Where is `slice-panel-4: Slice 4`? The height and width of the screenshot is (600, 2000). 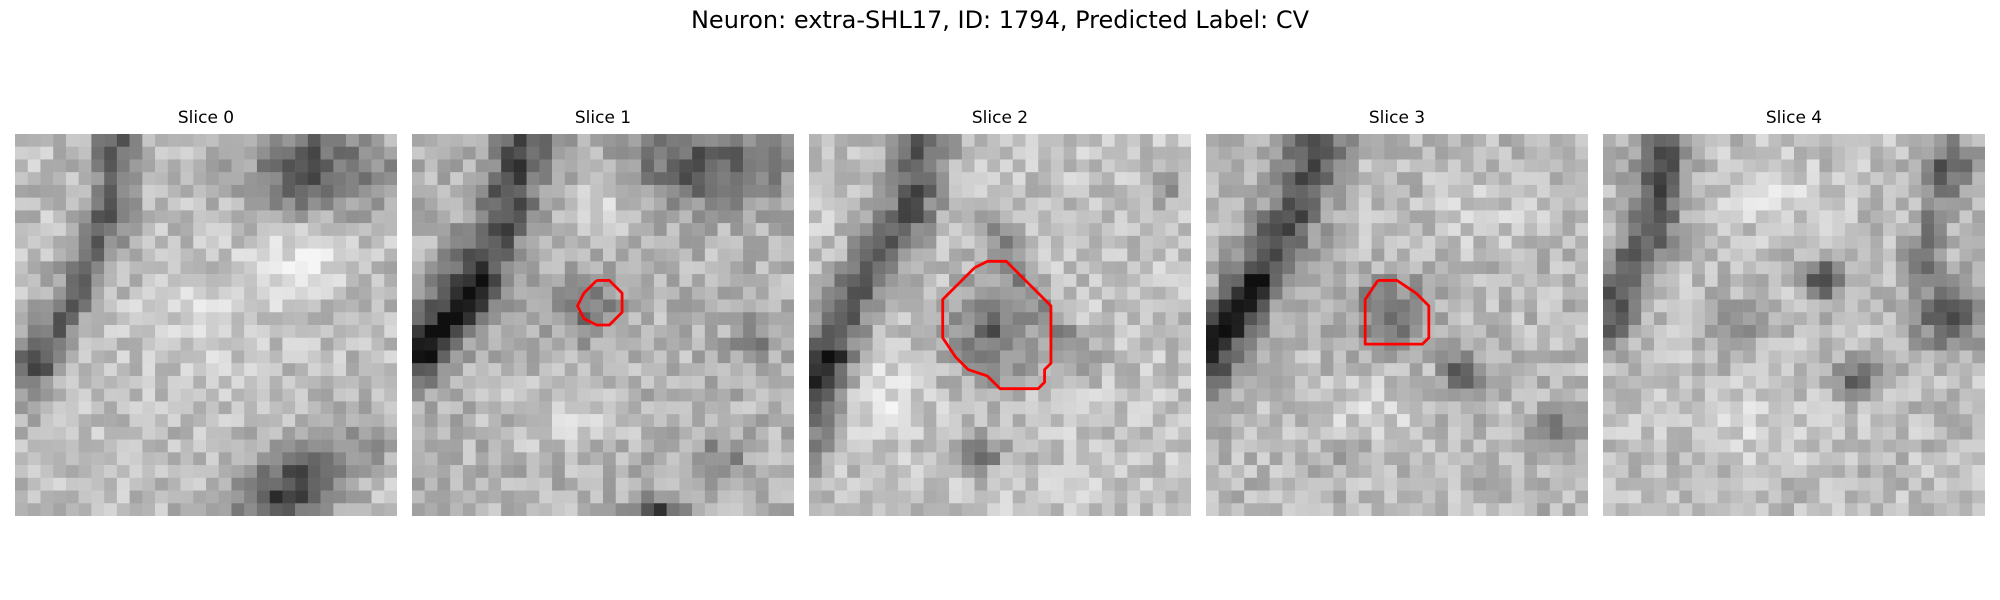 slice-panel-4: Slice 4 is located at coordinates (1794, 314).